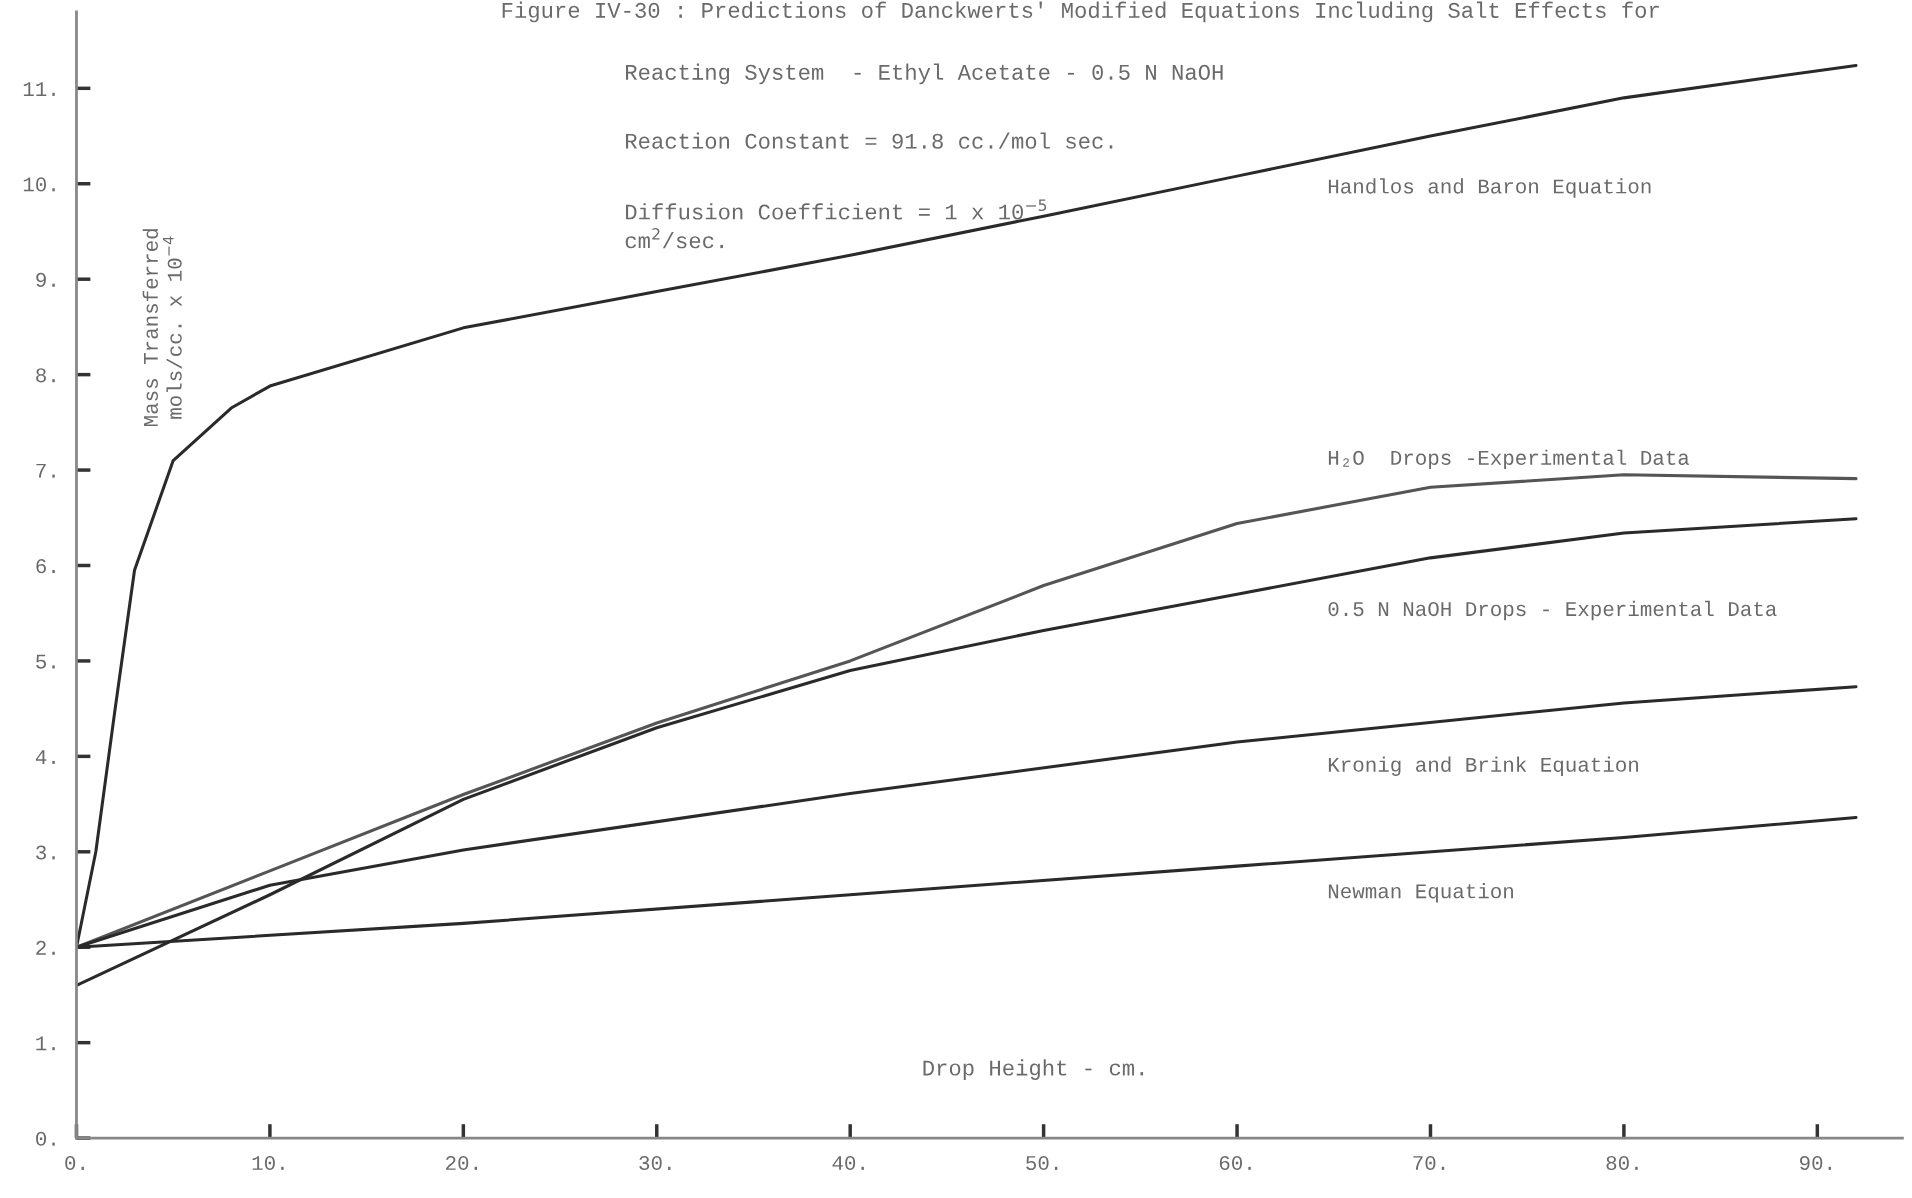 This screenshot has width=1912, height=1198. What do you see at coordinates (848, 1163) in the screenshot?
I see `x-tick-label: 40.` at bounding box center [848, 1163].